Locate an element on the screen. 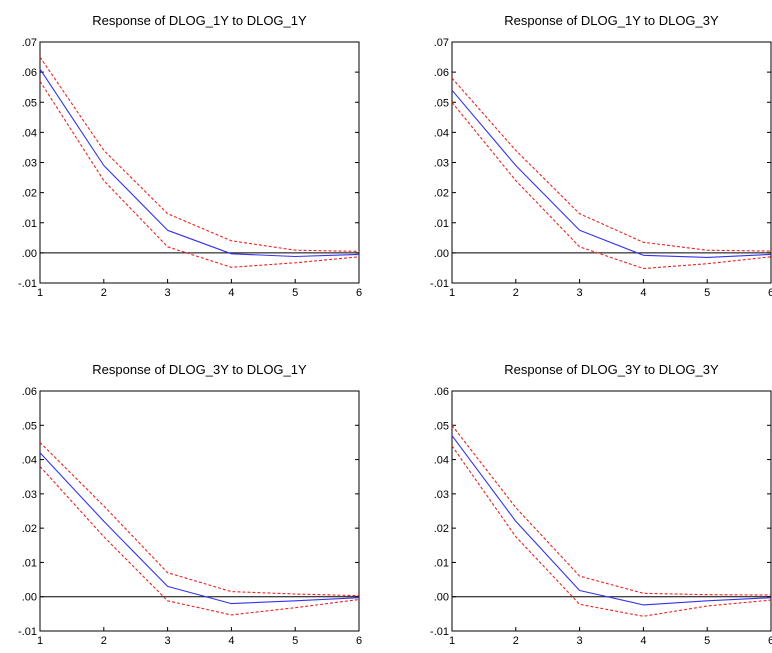  chart-title: Response of DLOG_1Y to DLOG_1Y is located at coordinates (199, 20).